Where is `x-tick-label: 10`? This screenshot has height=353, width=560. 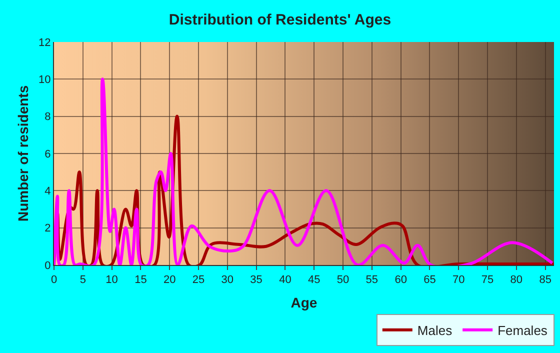
x-tick-label: 10 is located at coordinates (112, 280).